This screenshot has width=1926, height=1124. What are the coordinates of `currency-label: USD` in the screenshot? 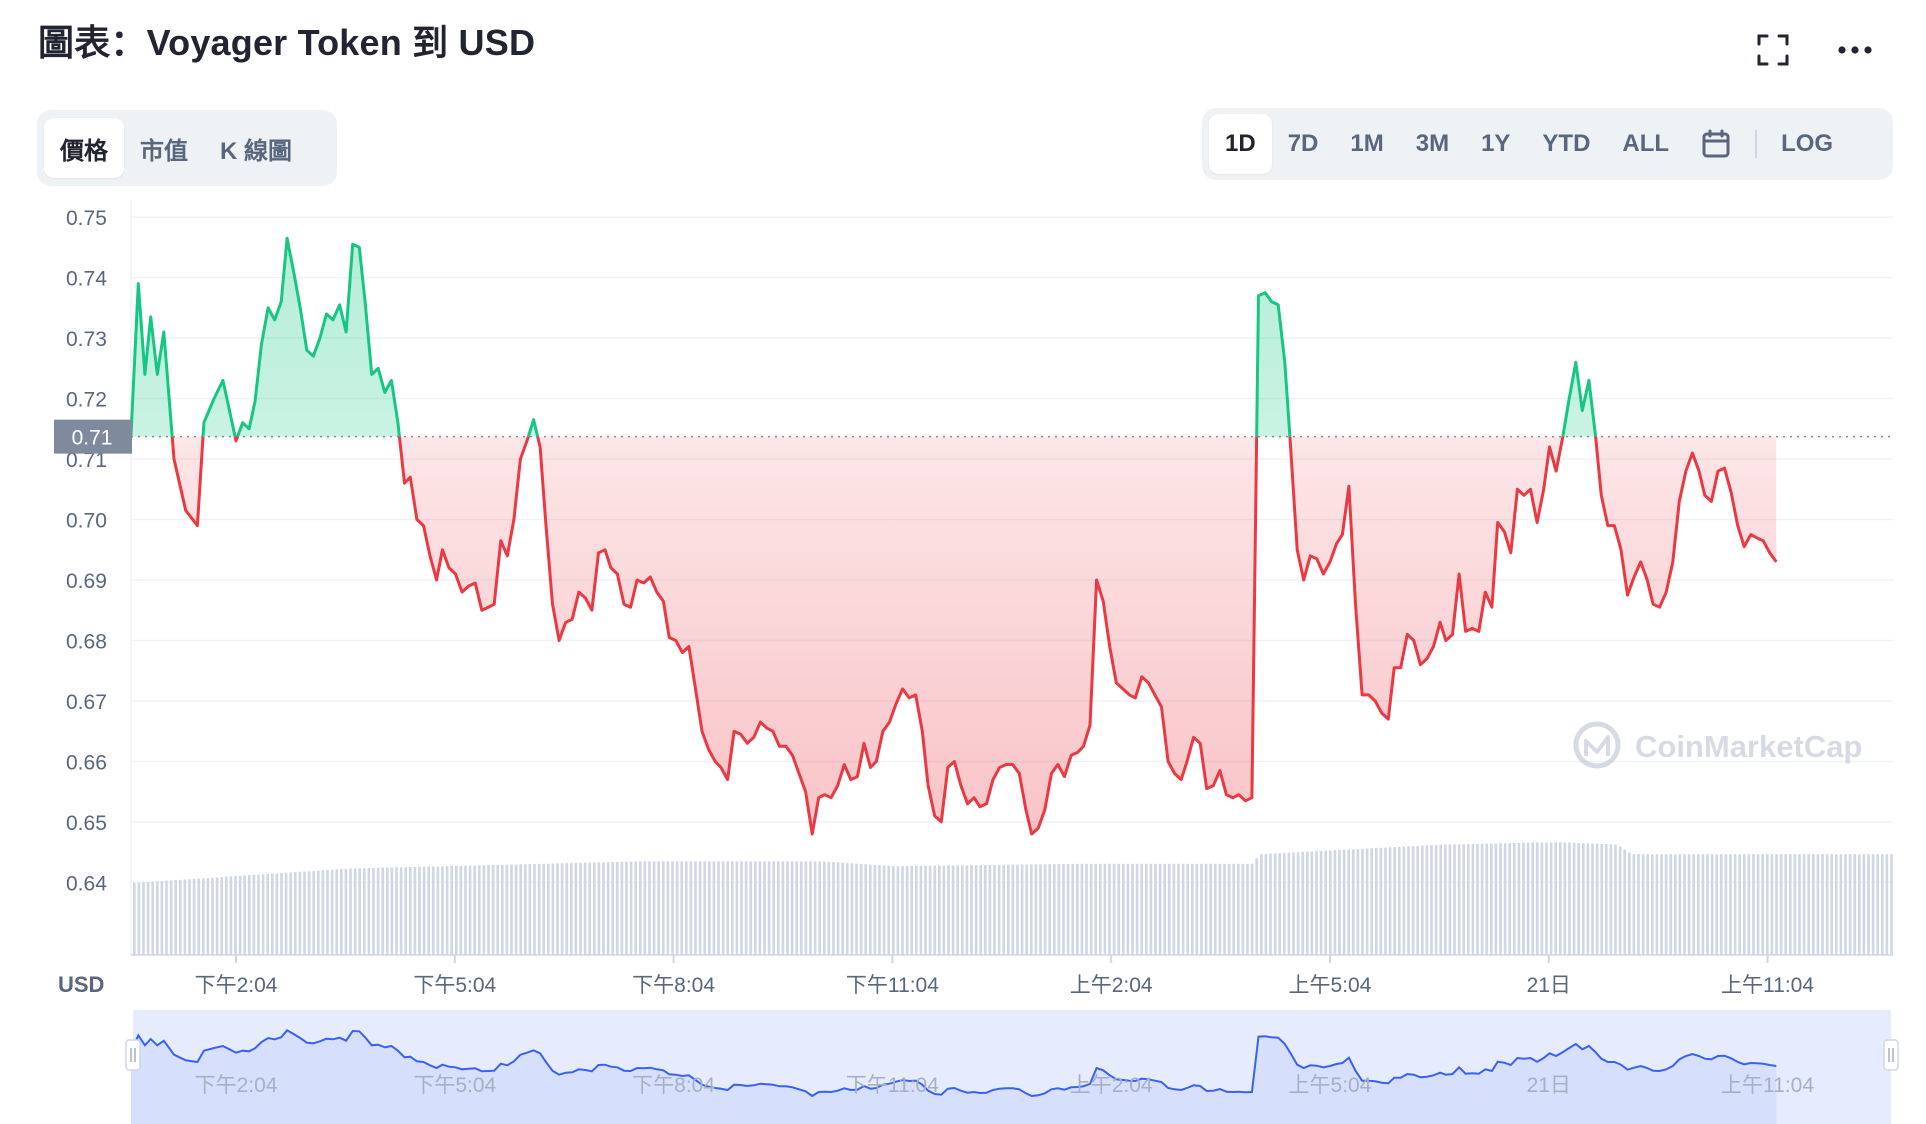 It's located at (81, 984).